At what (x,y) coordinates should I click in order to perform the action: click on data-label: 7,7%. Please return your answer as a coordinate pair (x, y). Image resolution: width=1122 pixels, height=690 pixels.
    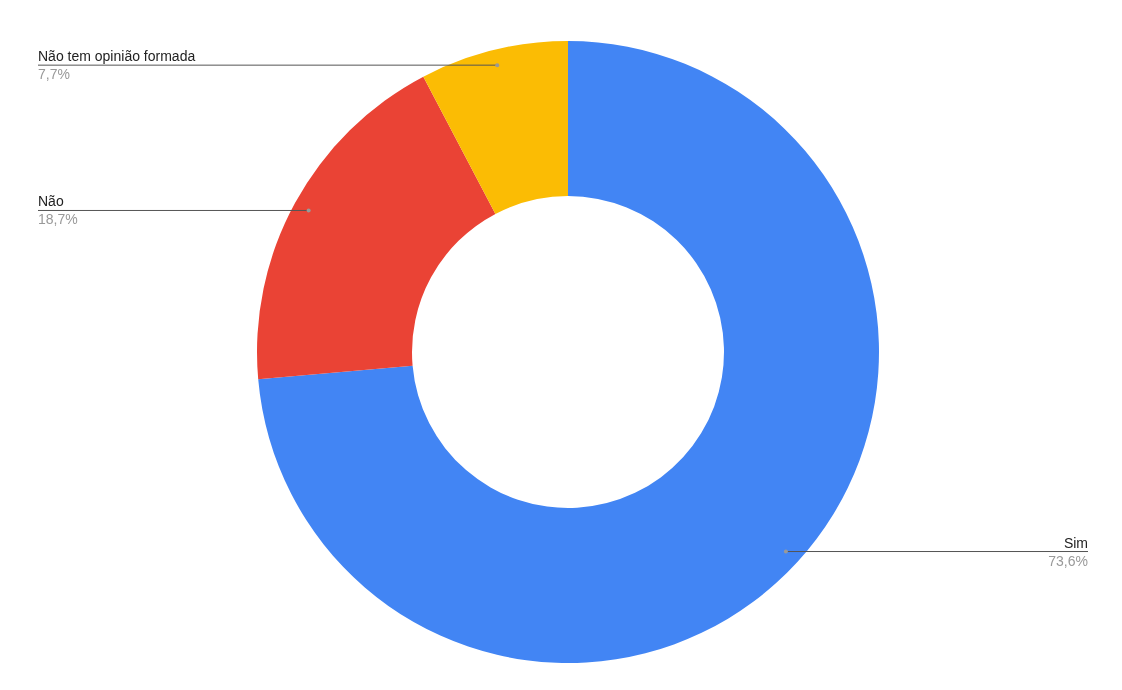
    Looking at the image, I should click on (54, 74).